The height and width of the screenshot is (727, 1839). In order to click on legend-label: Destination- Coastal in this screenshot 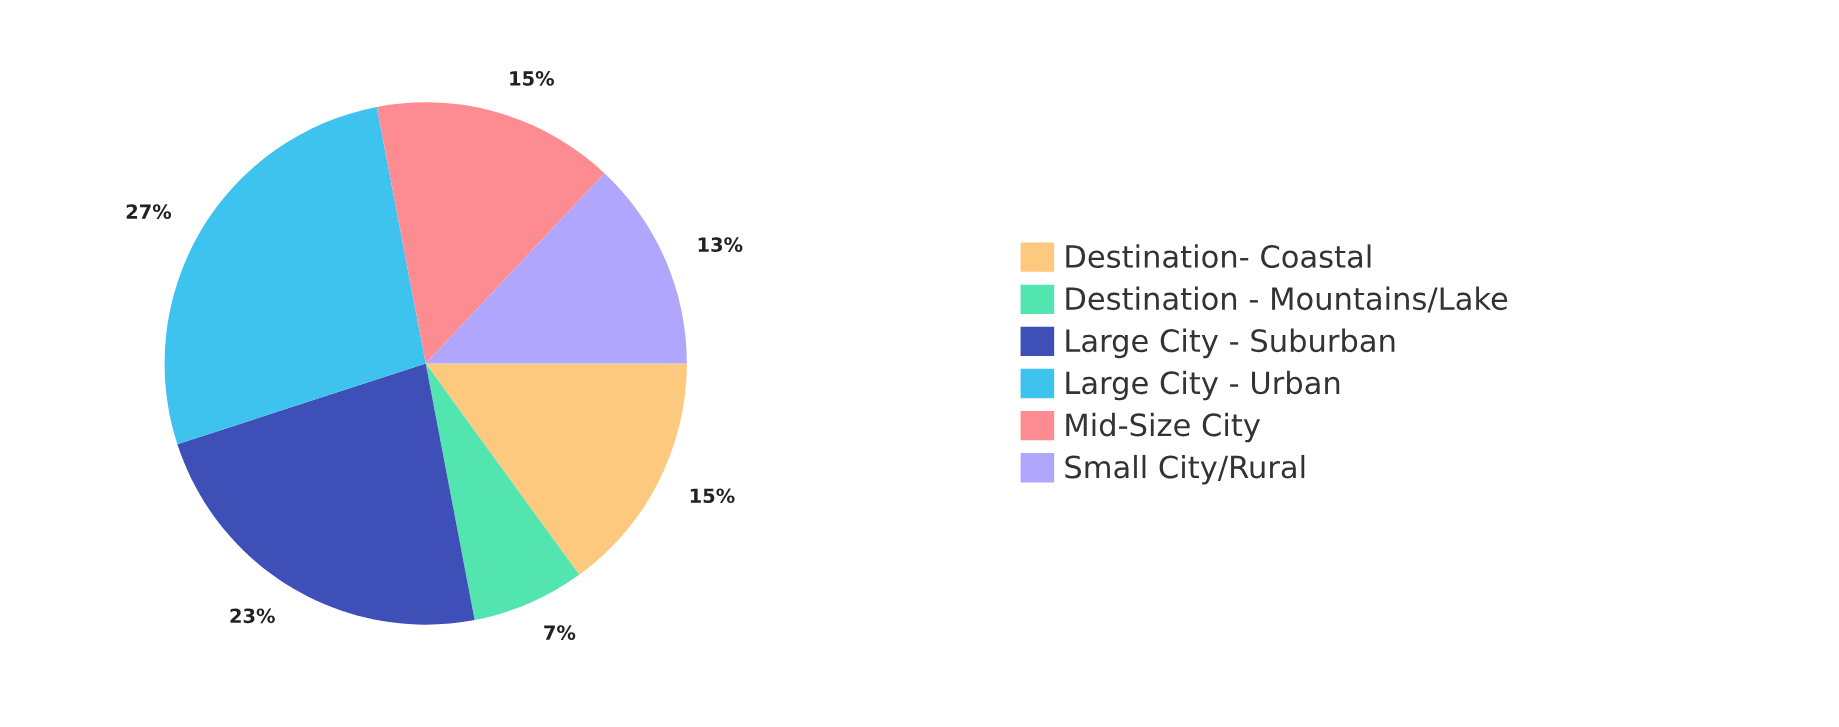, I will do `click(1218, 256)`.